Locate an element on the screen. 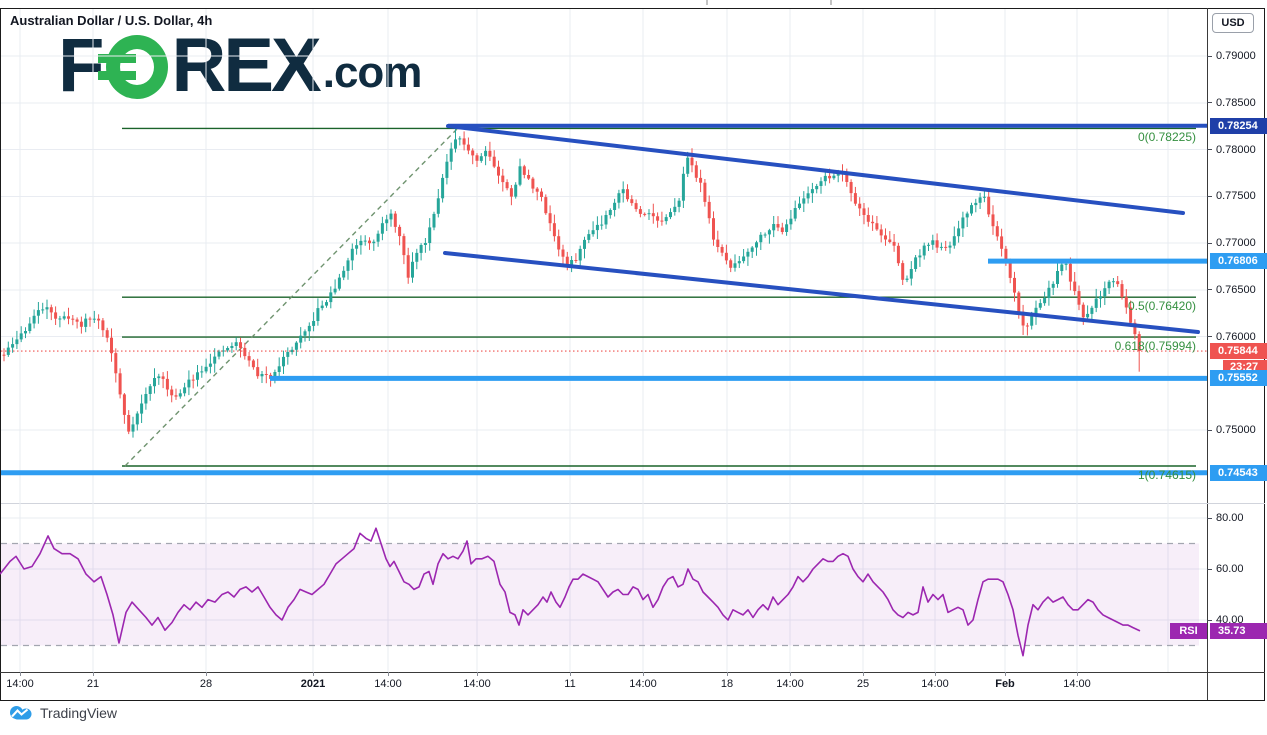 The width and height of the screenshot is (1267, 735). symbol-title: Australian Dollar / U.S. Dollar, 4h is located at coordinates (111, 20).